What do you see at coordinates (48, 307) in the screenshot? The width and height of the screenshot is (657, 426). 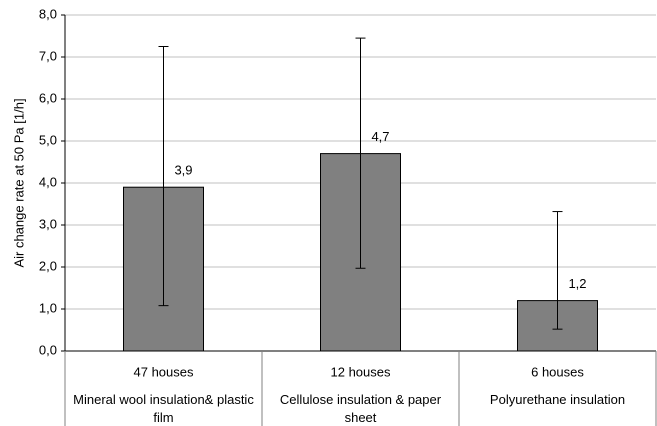 I see `y-tick-label: 1,0` at bounding box center [48, 307].